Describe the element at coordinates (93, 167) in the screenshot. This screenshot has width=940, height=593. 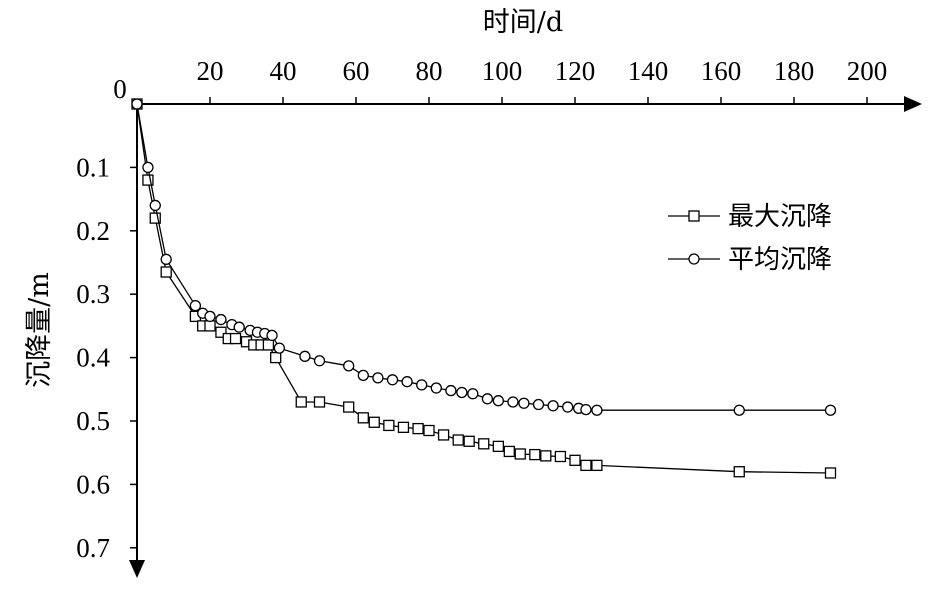
I see `y-tick-label: 0.1` at that location.